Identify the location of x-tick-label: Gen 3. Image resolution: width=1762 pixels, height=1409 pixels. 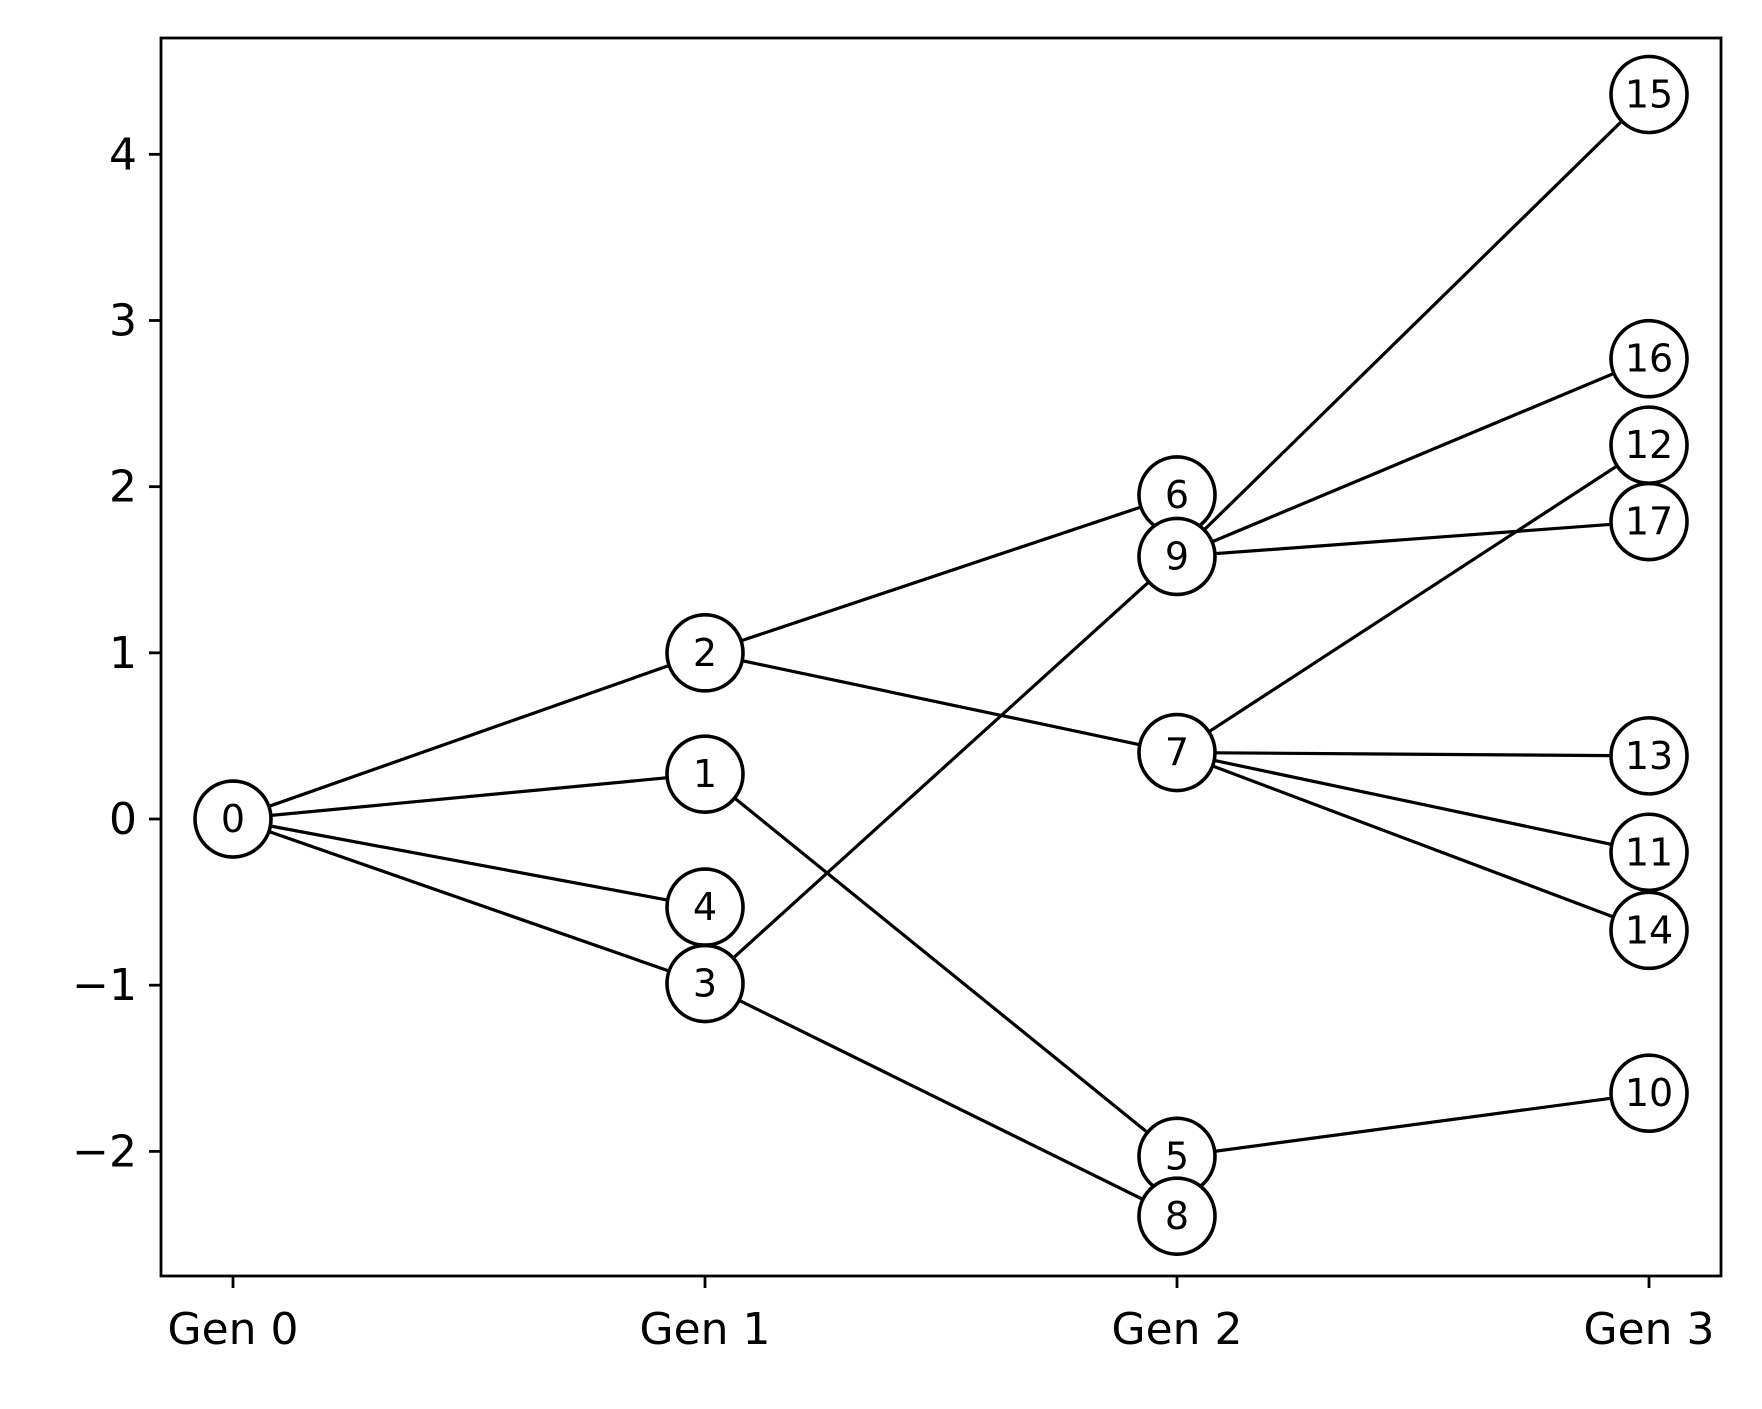
(1648, 1329).